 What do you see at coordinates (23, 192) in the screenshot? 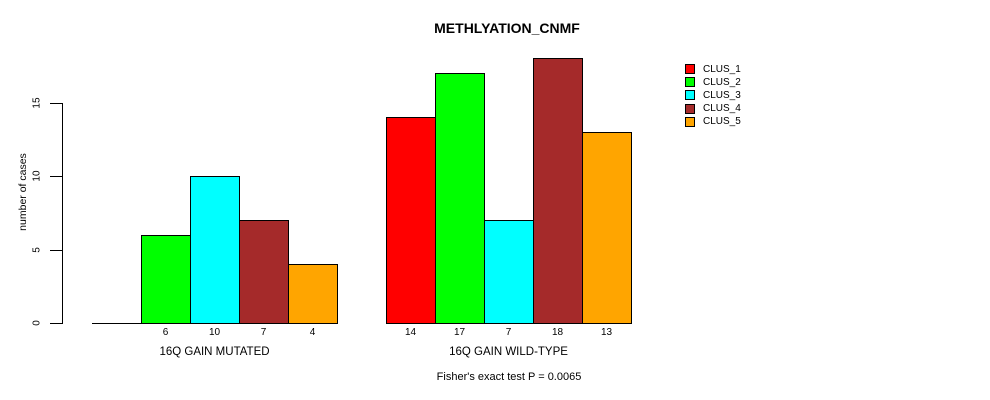
I see `y-axis-title: number of cases` at bounding box center [23, 192].